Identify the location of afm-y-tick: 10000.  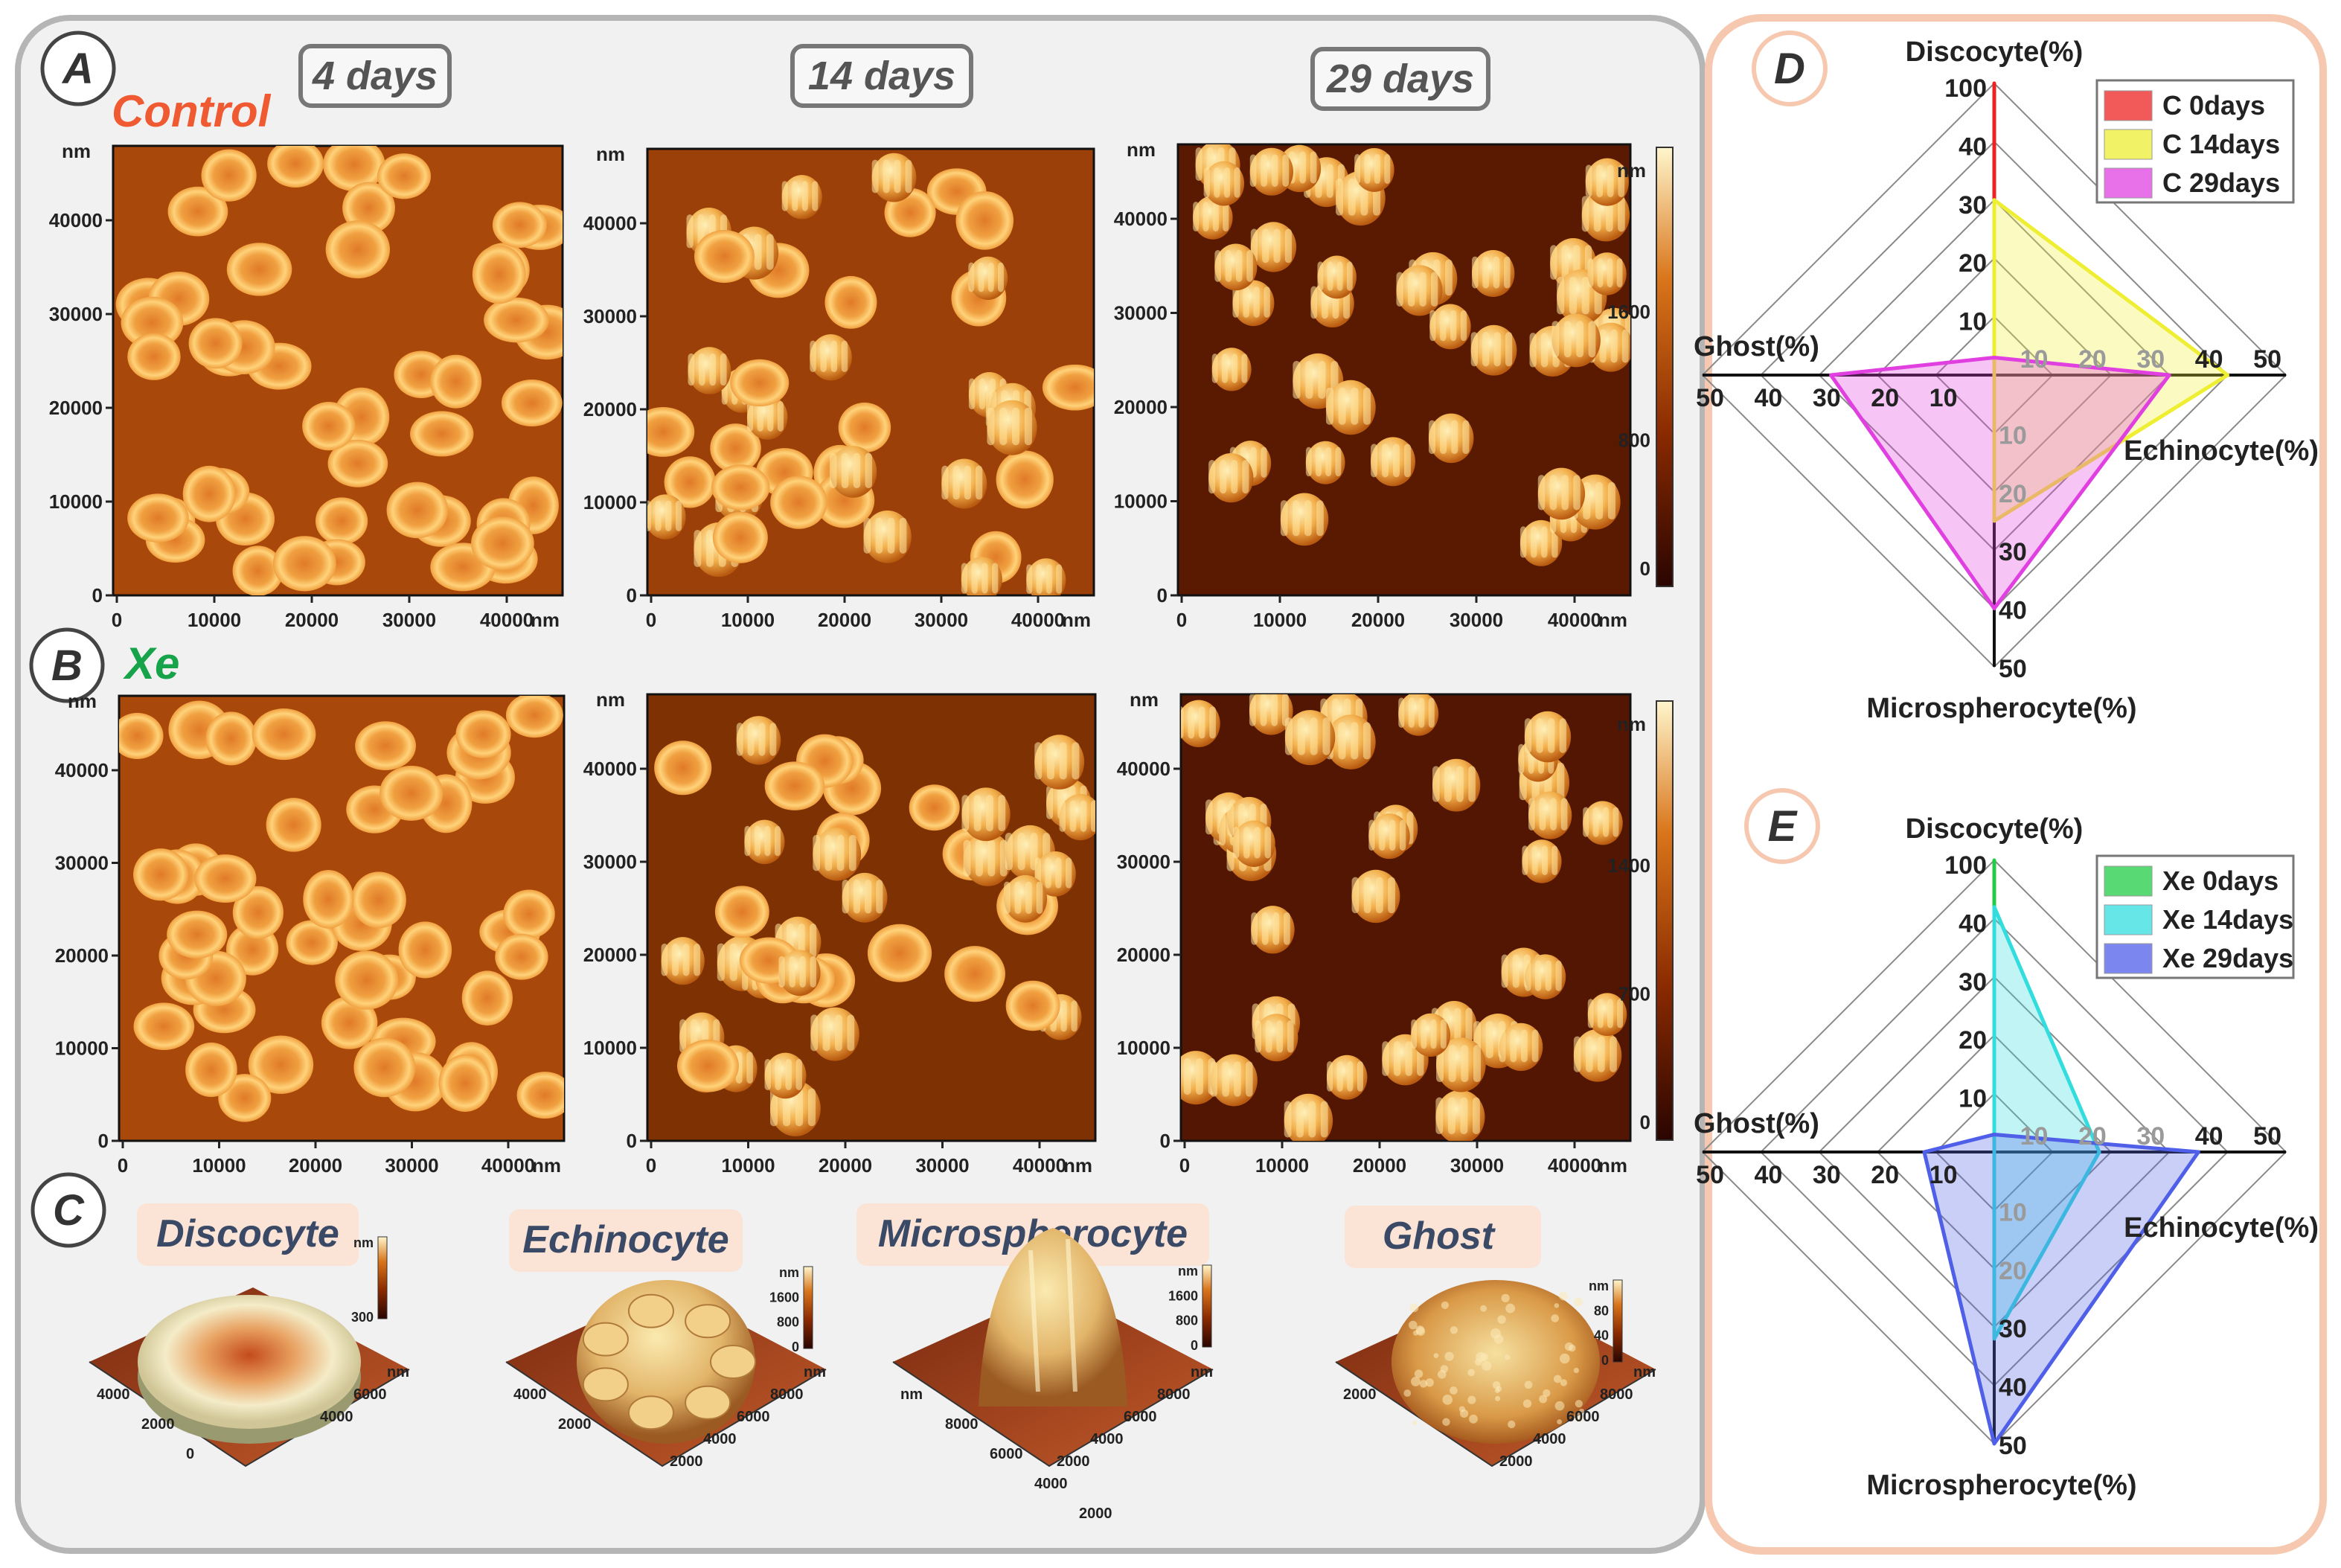
(1143, 1048).